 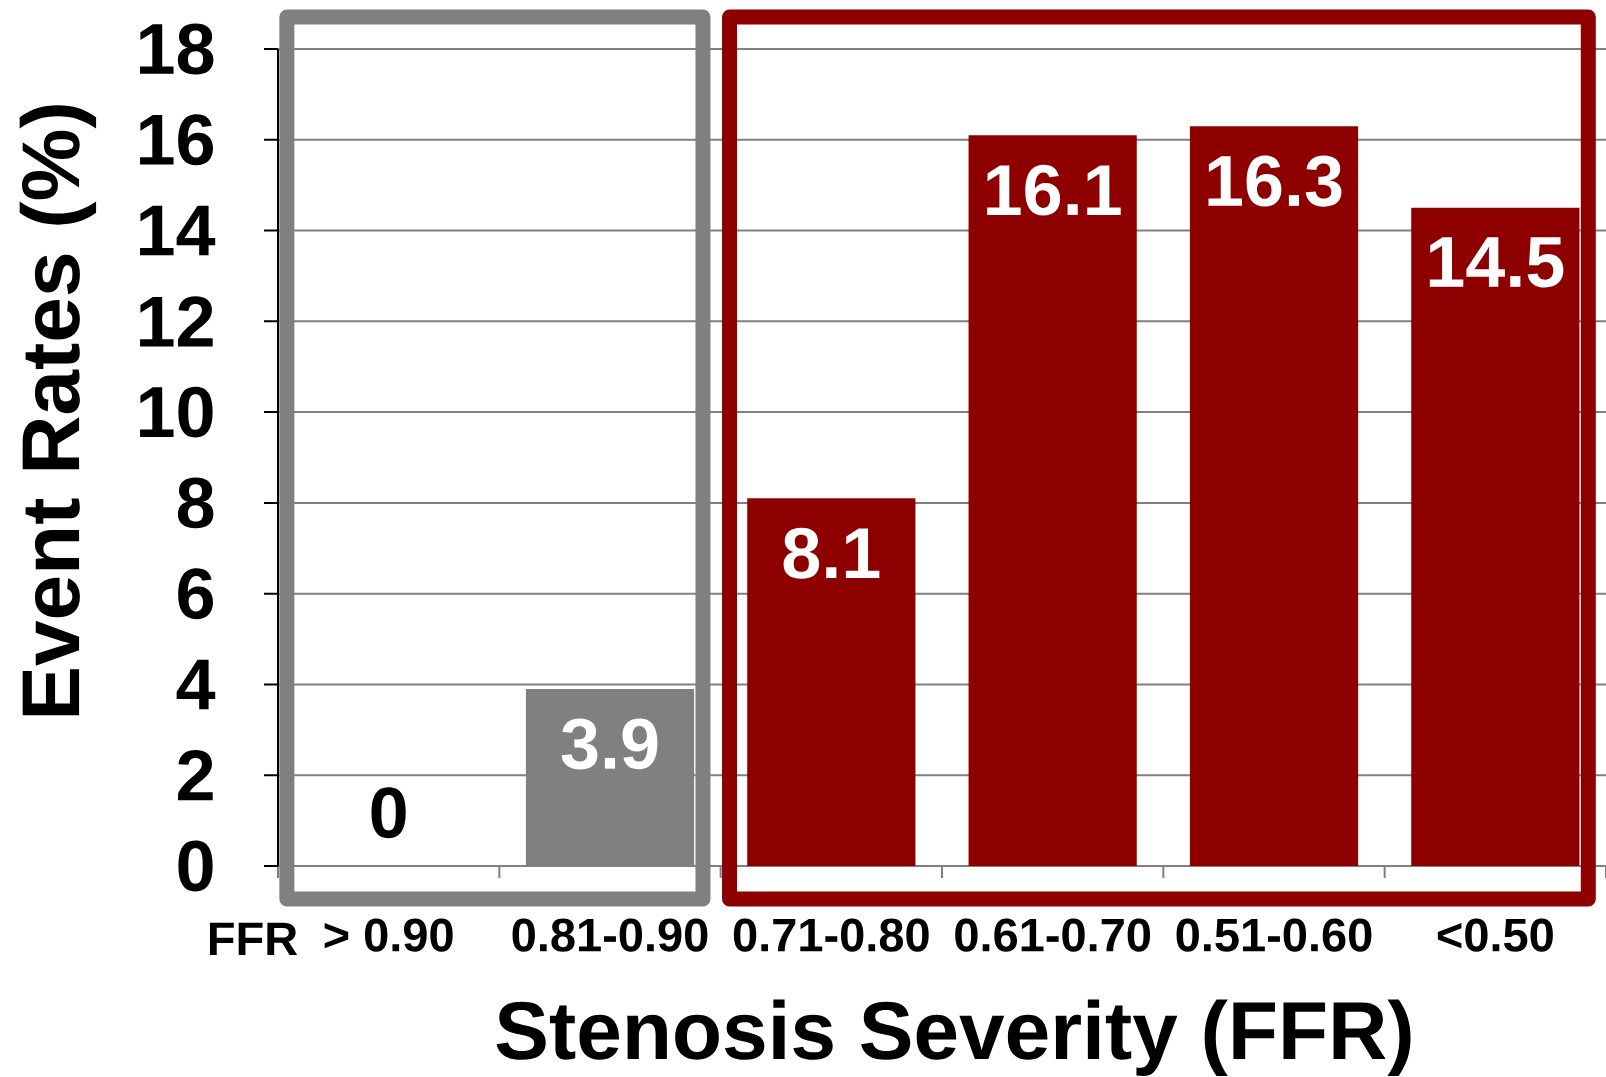 I want to click on y-tick-label: 16, so click(x=176, y=140).